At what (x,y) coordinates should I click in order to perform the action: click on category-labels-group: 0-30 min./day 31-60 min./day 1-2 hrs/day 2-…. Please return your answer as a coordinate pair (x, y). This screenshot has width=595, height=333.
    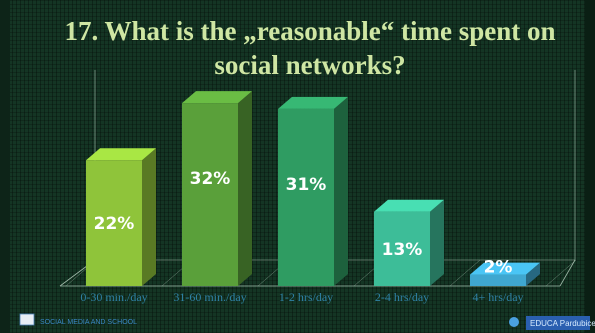
    Looking at the image, I should click on (301, 297).